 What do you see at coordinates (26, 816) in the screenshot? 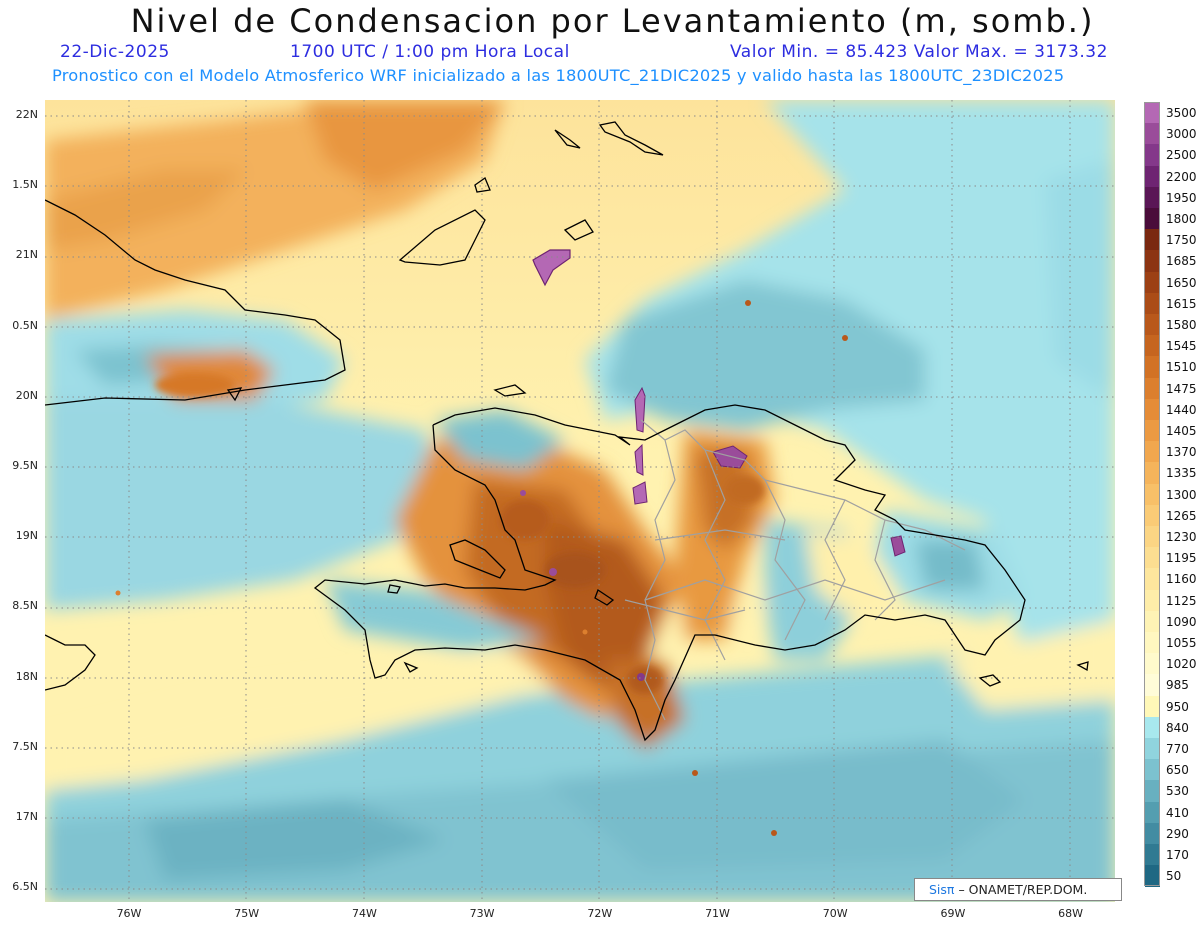
I see `lat-label: 17N` at bounding box center [26, 816].